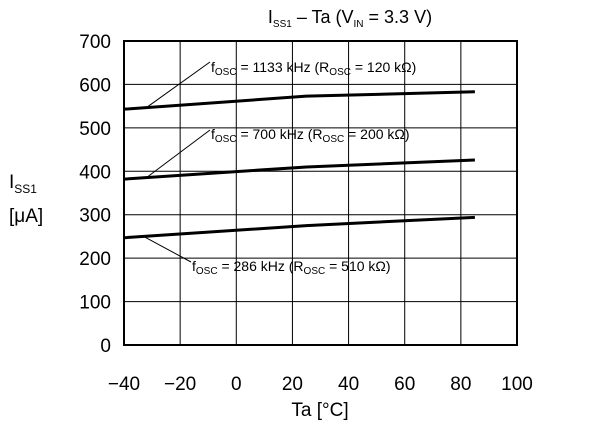  I want to click on annotation-leaders, so click(177, 162).